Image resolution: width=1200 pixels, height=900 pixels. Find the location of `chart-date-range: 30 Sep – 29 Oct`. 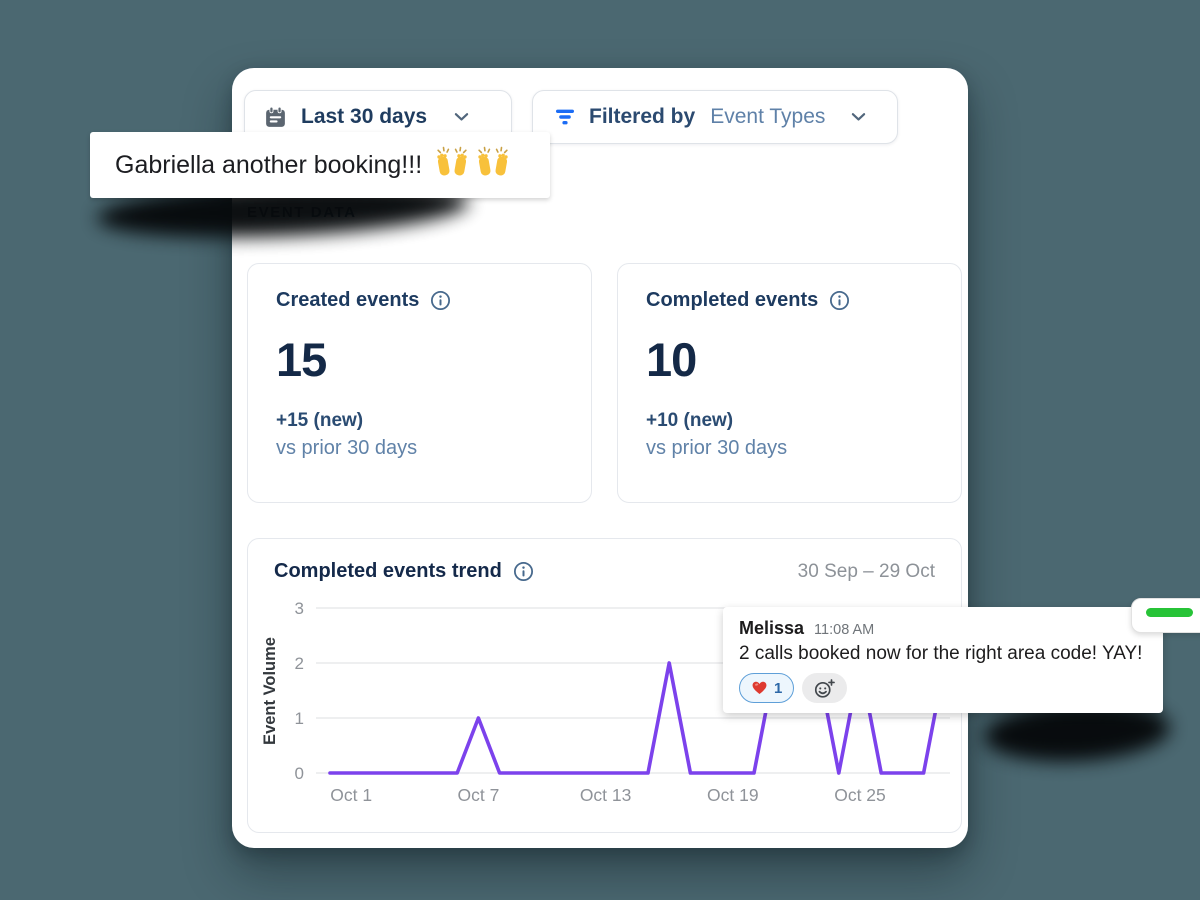

chart-date-range: 30 Sep – 29 Oct is located at coordinates (866, 571).